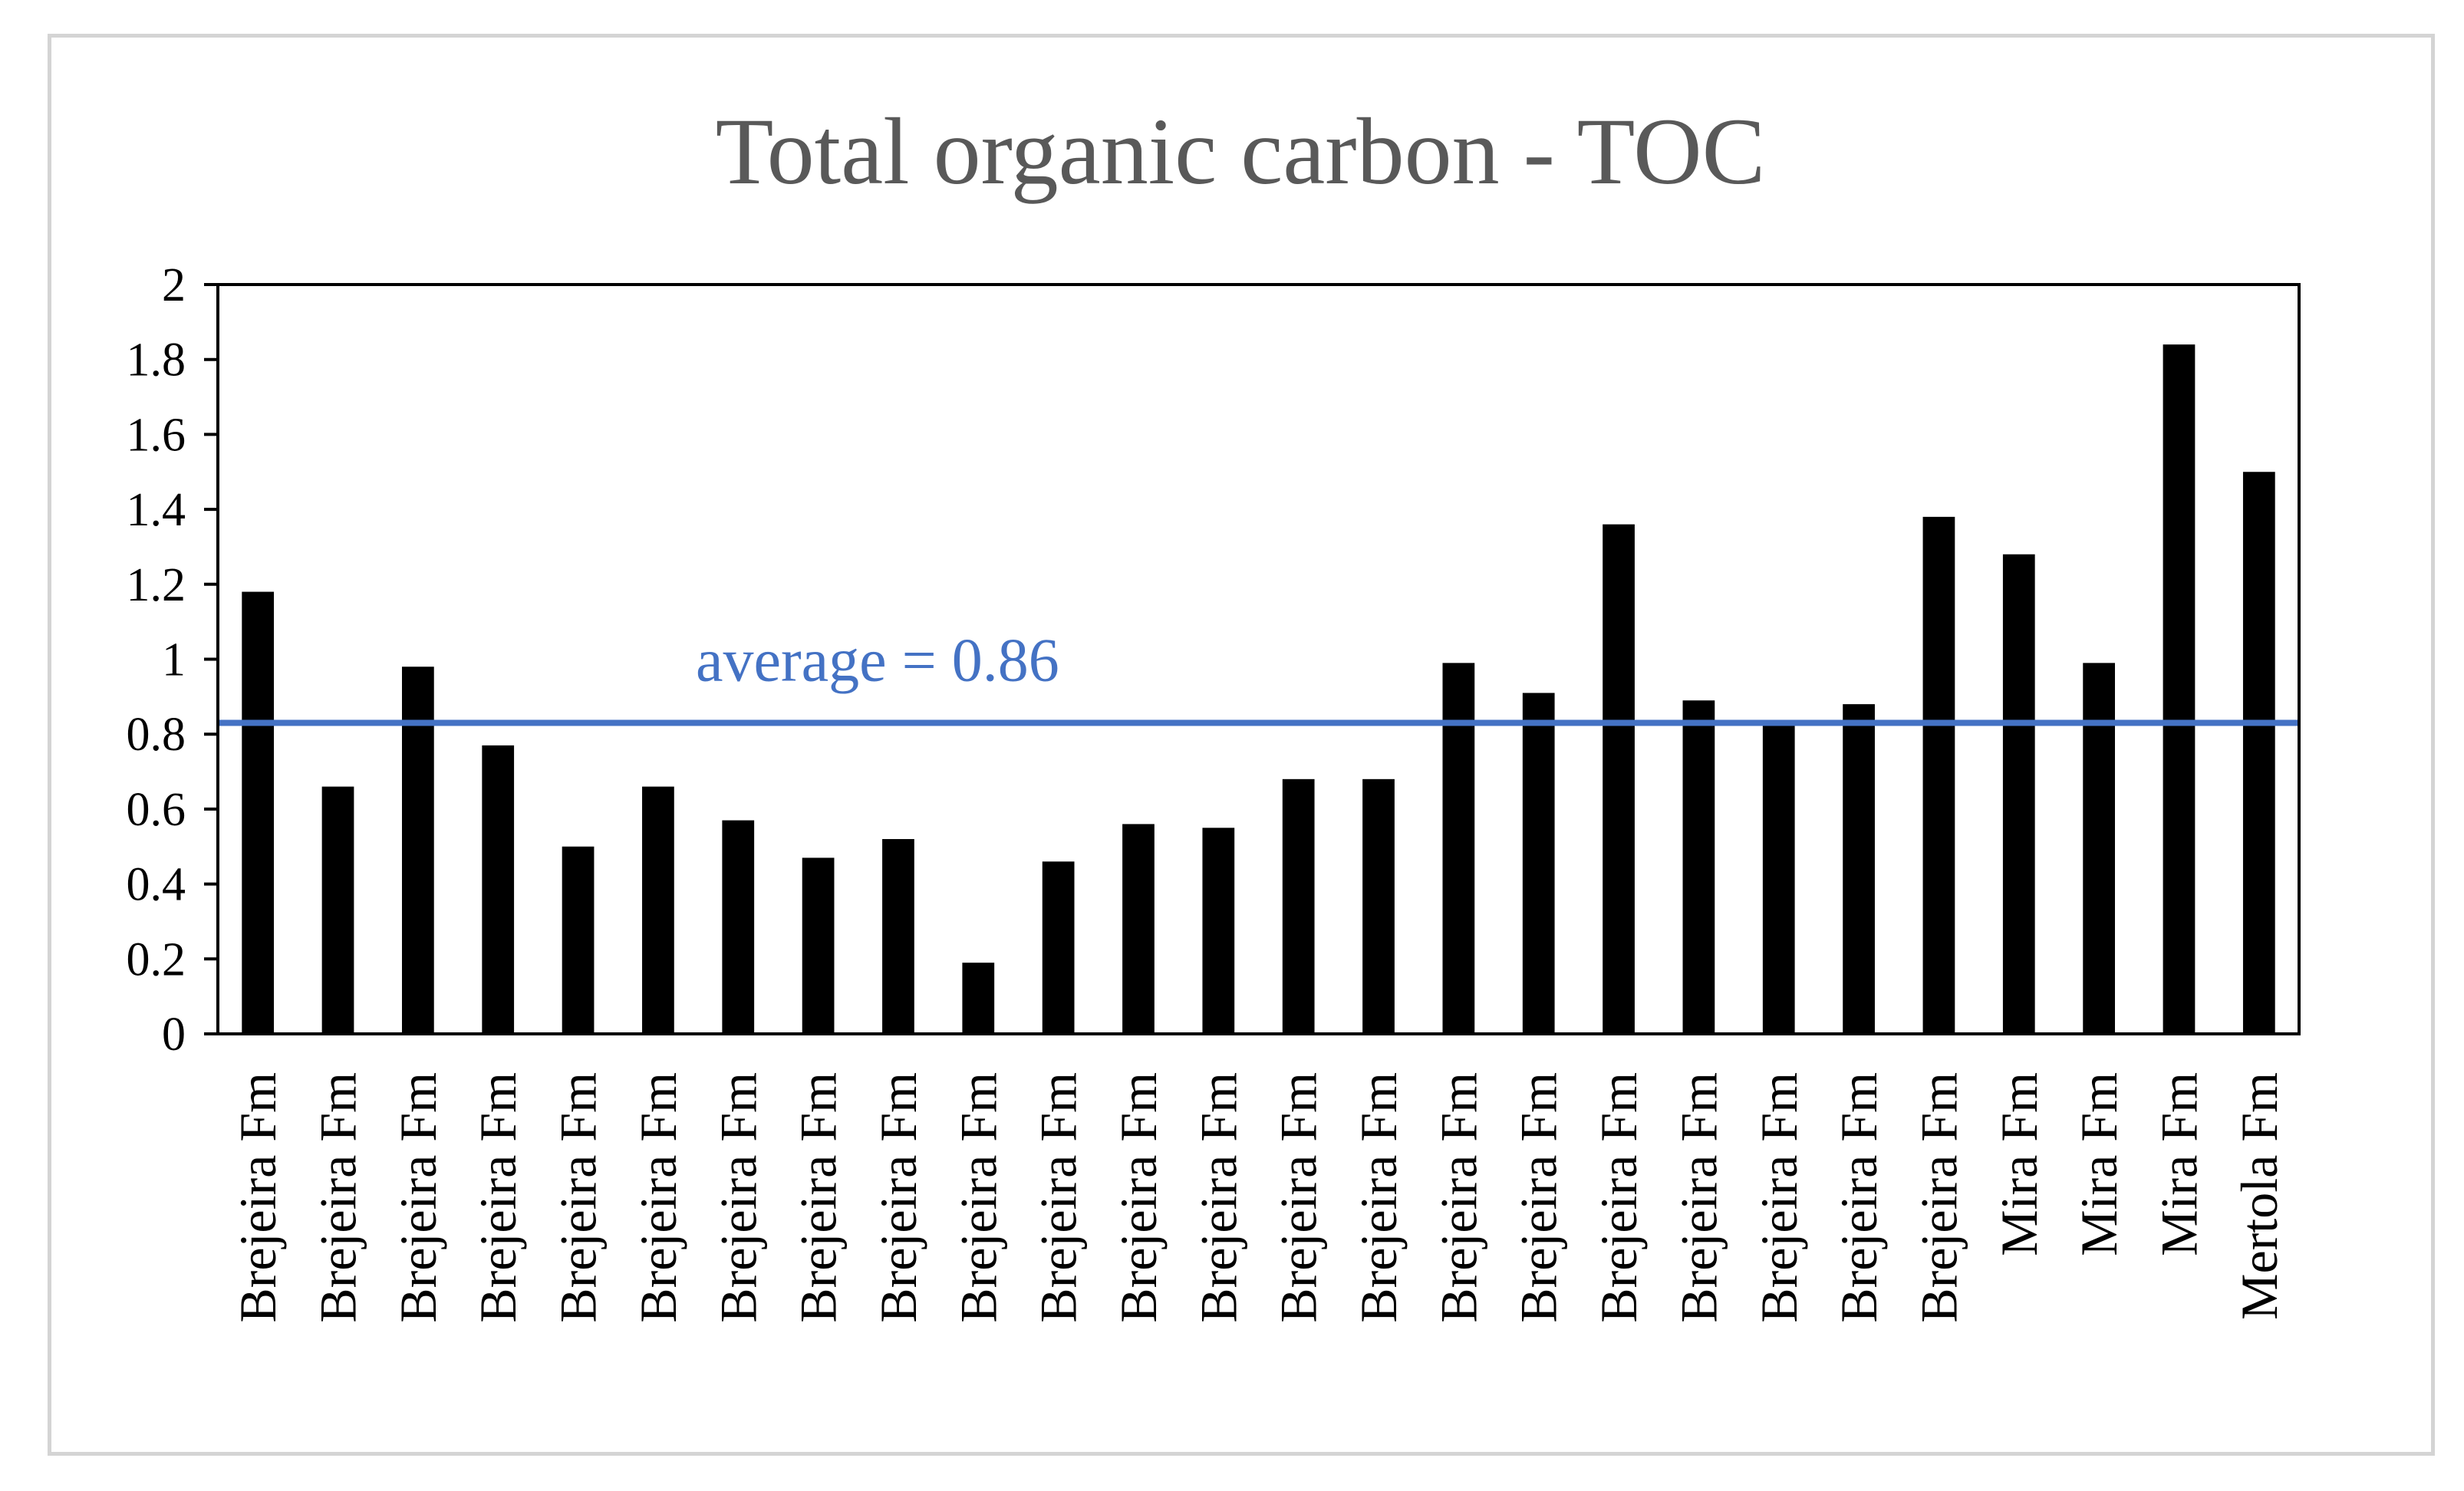 Image resolution: width=2464 pixels, height=1491 pixels. I want to click on y-tick-label: 1, so click(174, 660).